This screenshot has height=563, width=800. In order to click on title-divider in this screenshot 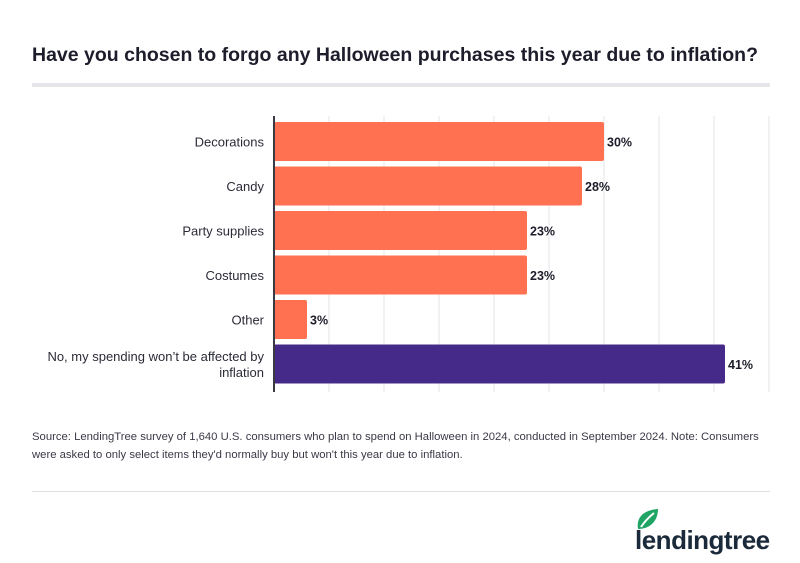, I will do `click(401, 85)`.